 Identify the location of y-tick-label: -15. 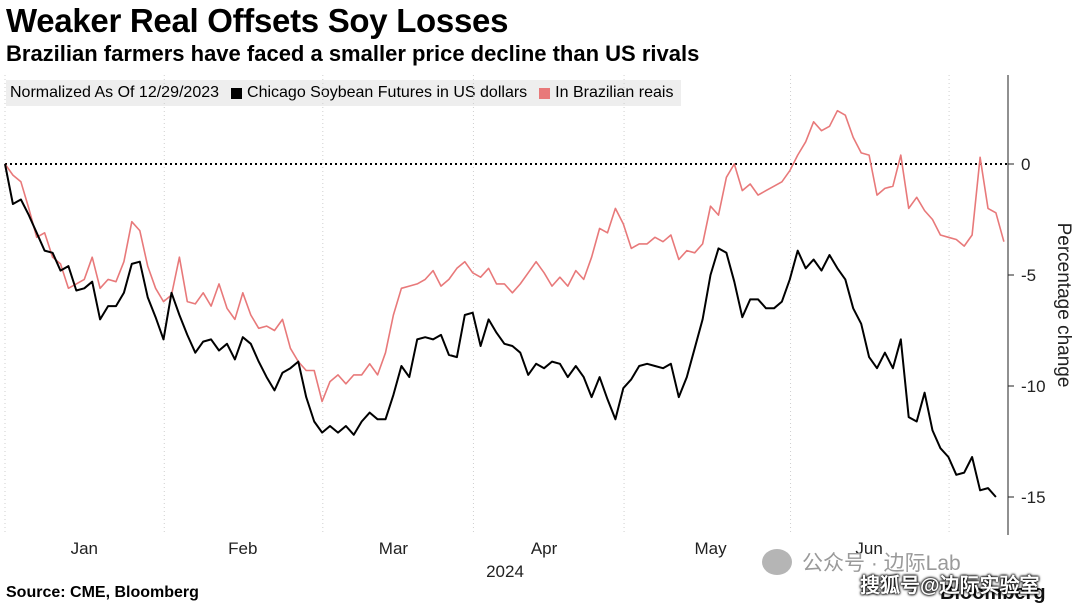
(1033, 497).